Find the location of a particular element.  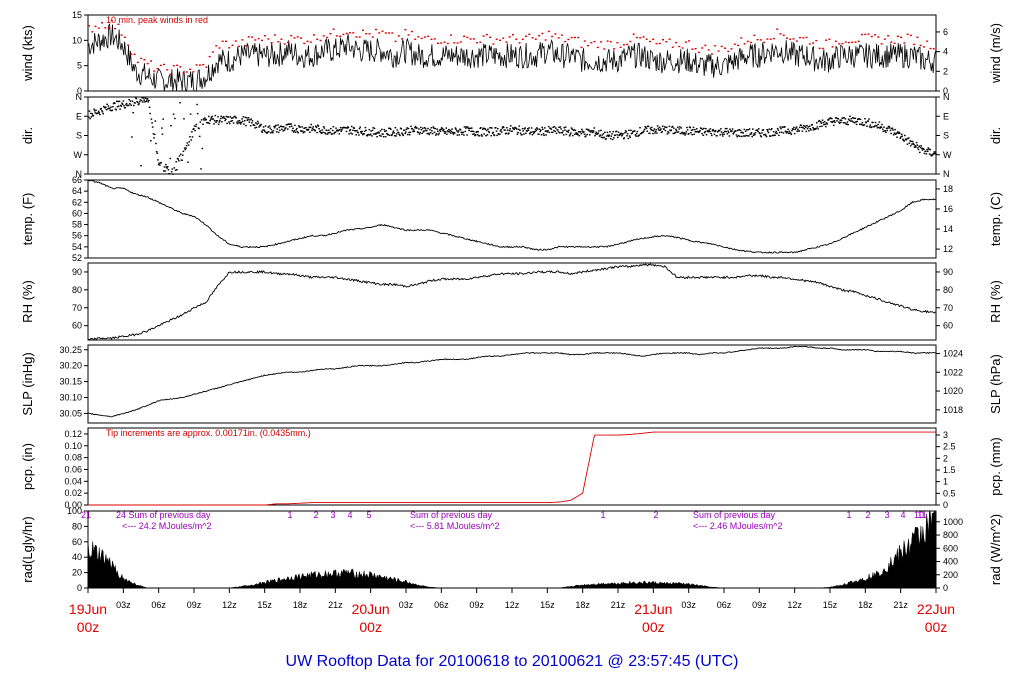

hour-label: 21z is located at coordinates (618, 605).